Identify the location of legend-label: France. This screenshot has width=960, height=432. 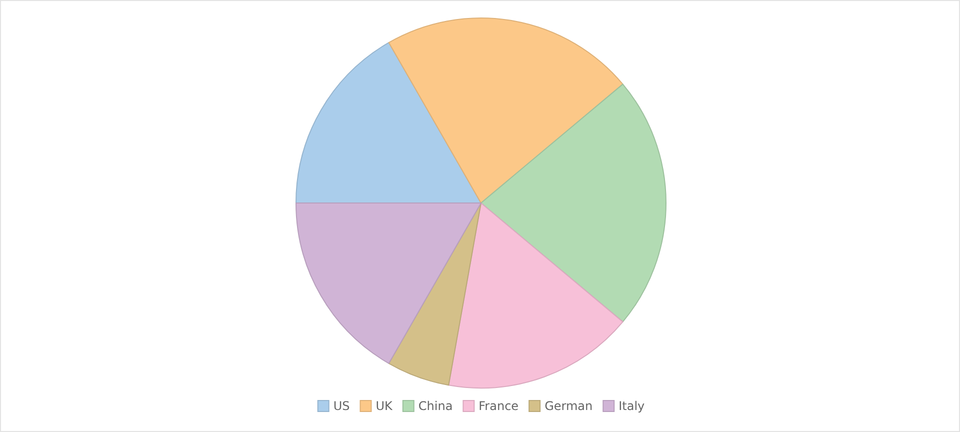
(498, 406).